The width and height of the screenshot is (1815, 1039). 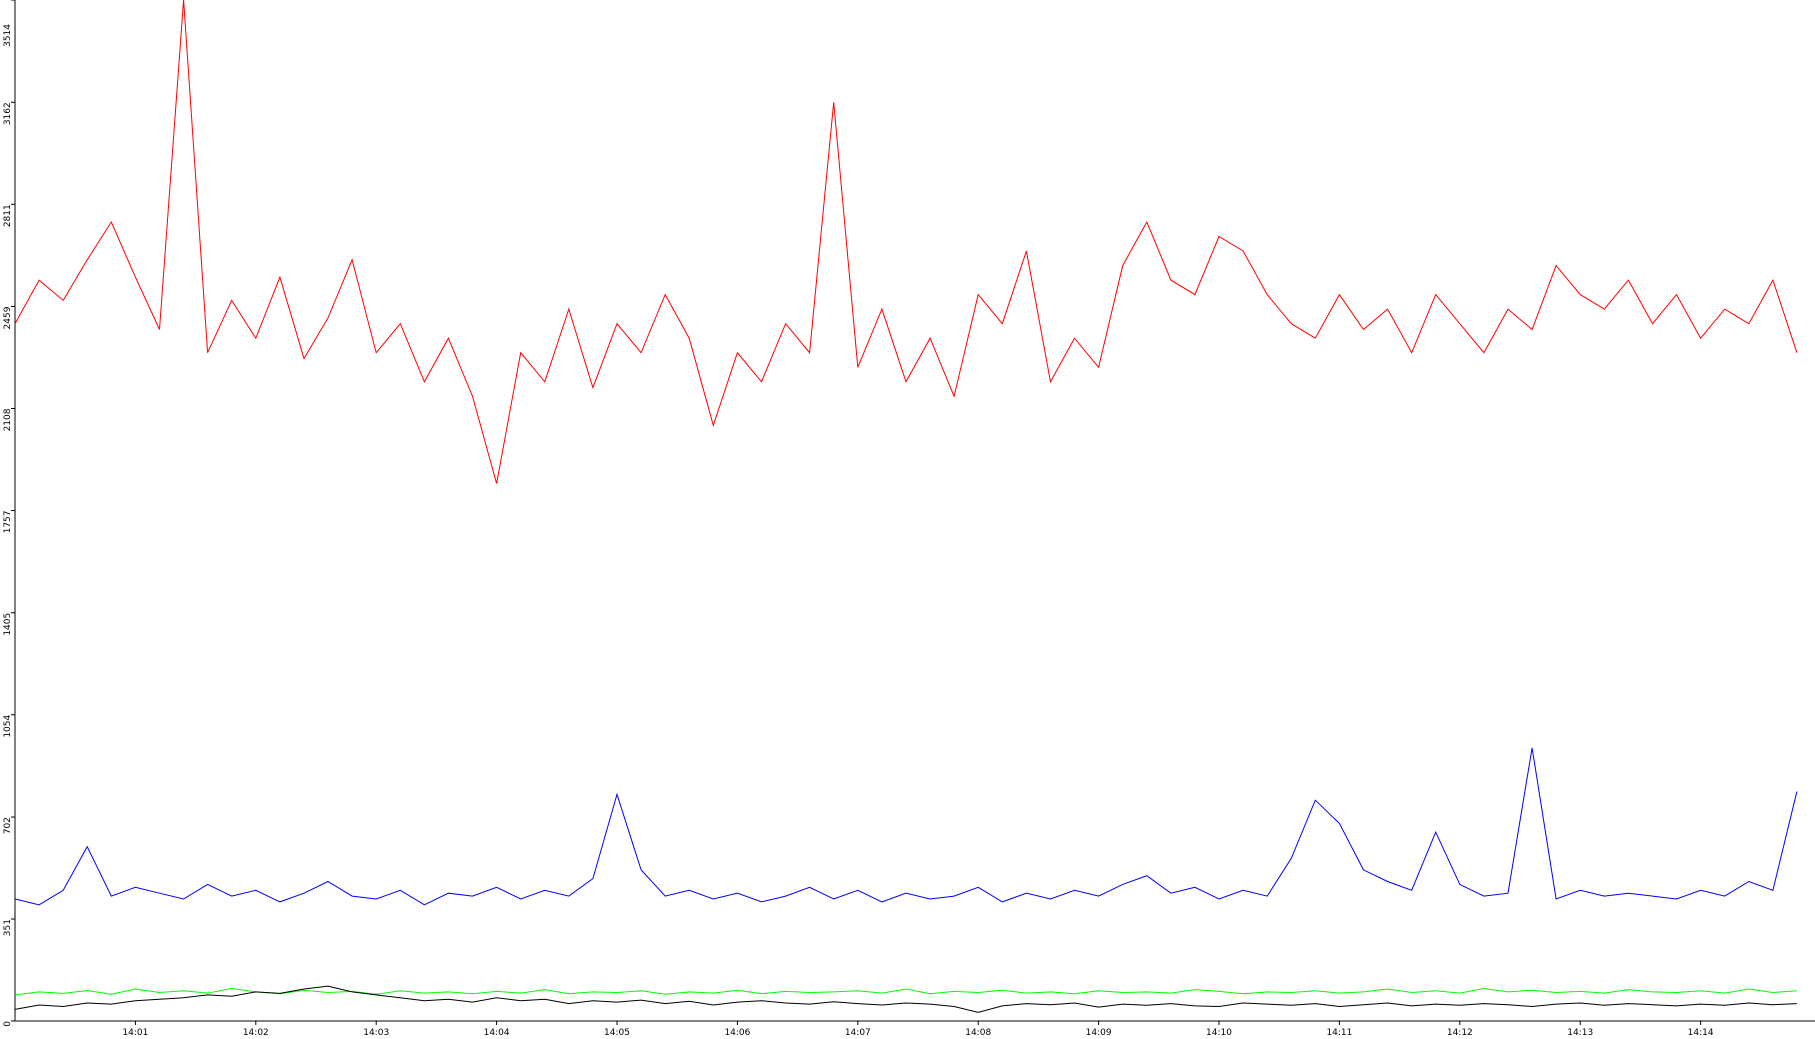 What do you see at coordinates (1099, 1033) in the screenshot?
I see `x-tick-label: 14:09` at bounding box center [1099, 1033].